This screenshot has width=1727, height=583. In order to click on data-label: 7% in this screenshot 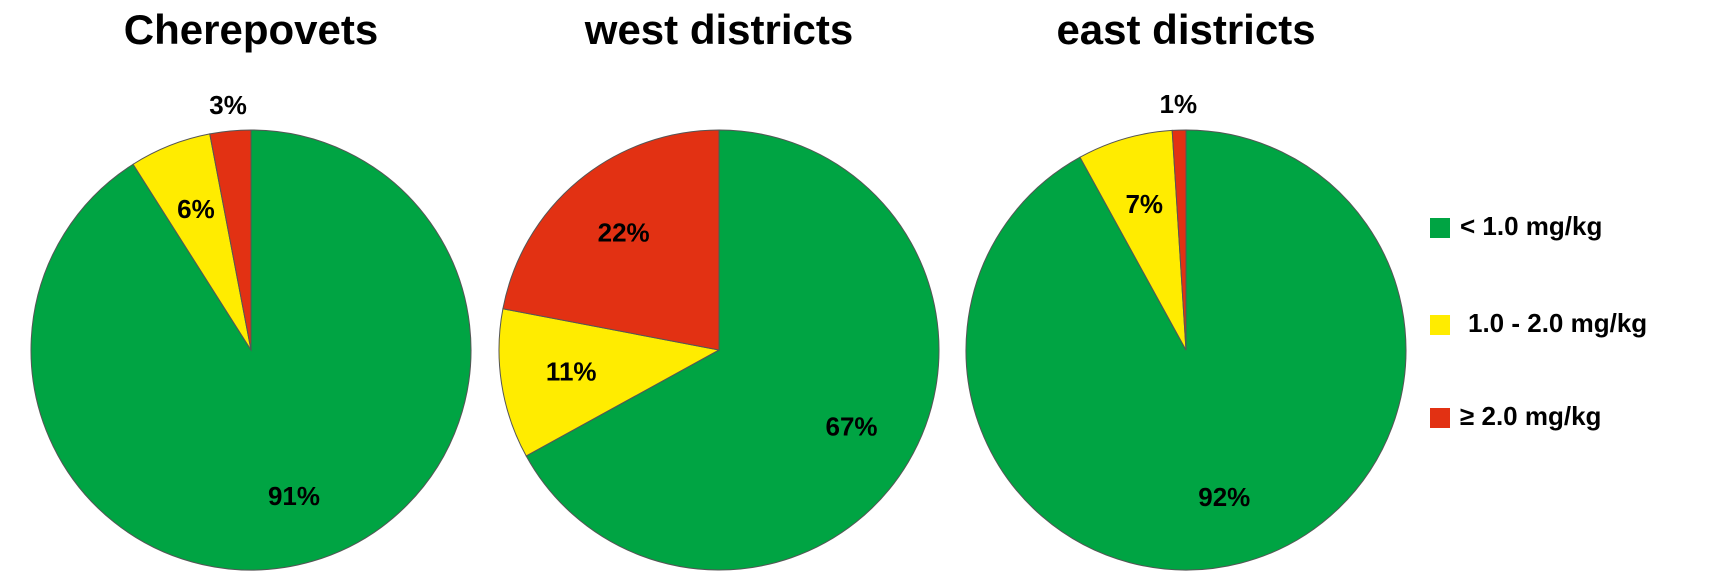, I will do `click(1144, 204)`.